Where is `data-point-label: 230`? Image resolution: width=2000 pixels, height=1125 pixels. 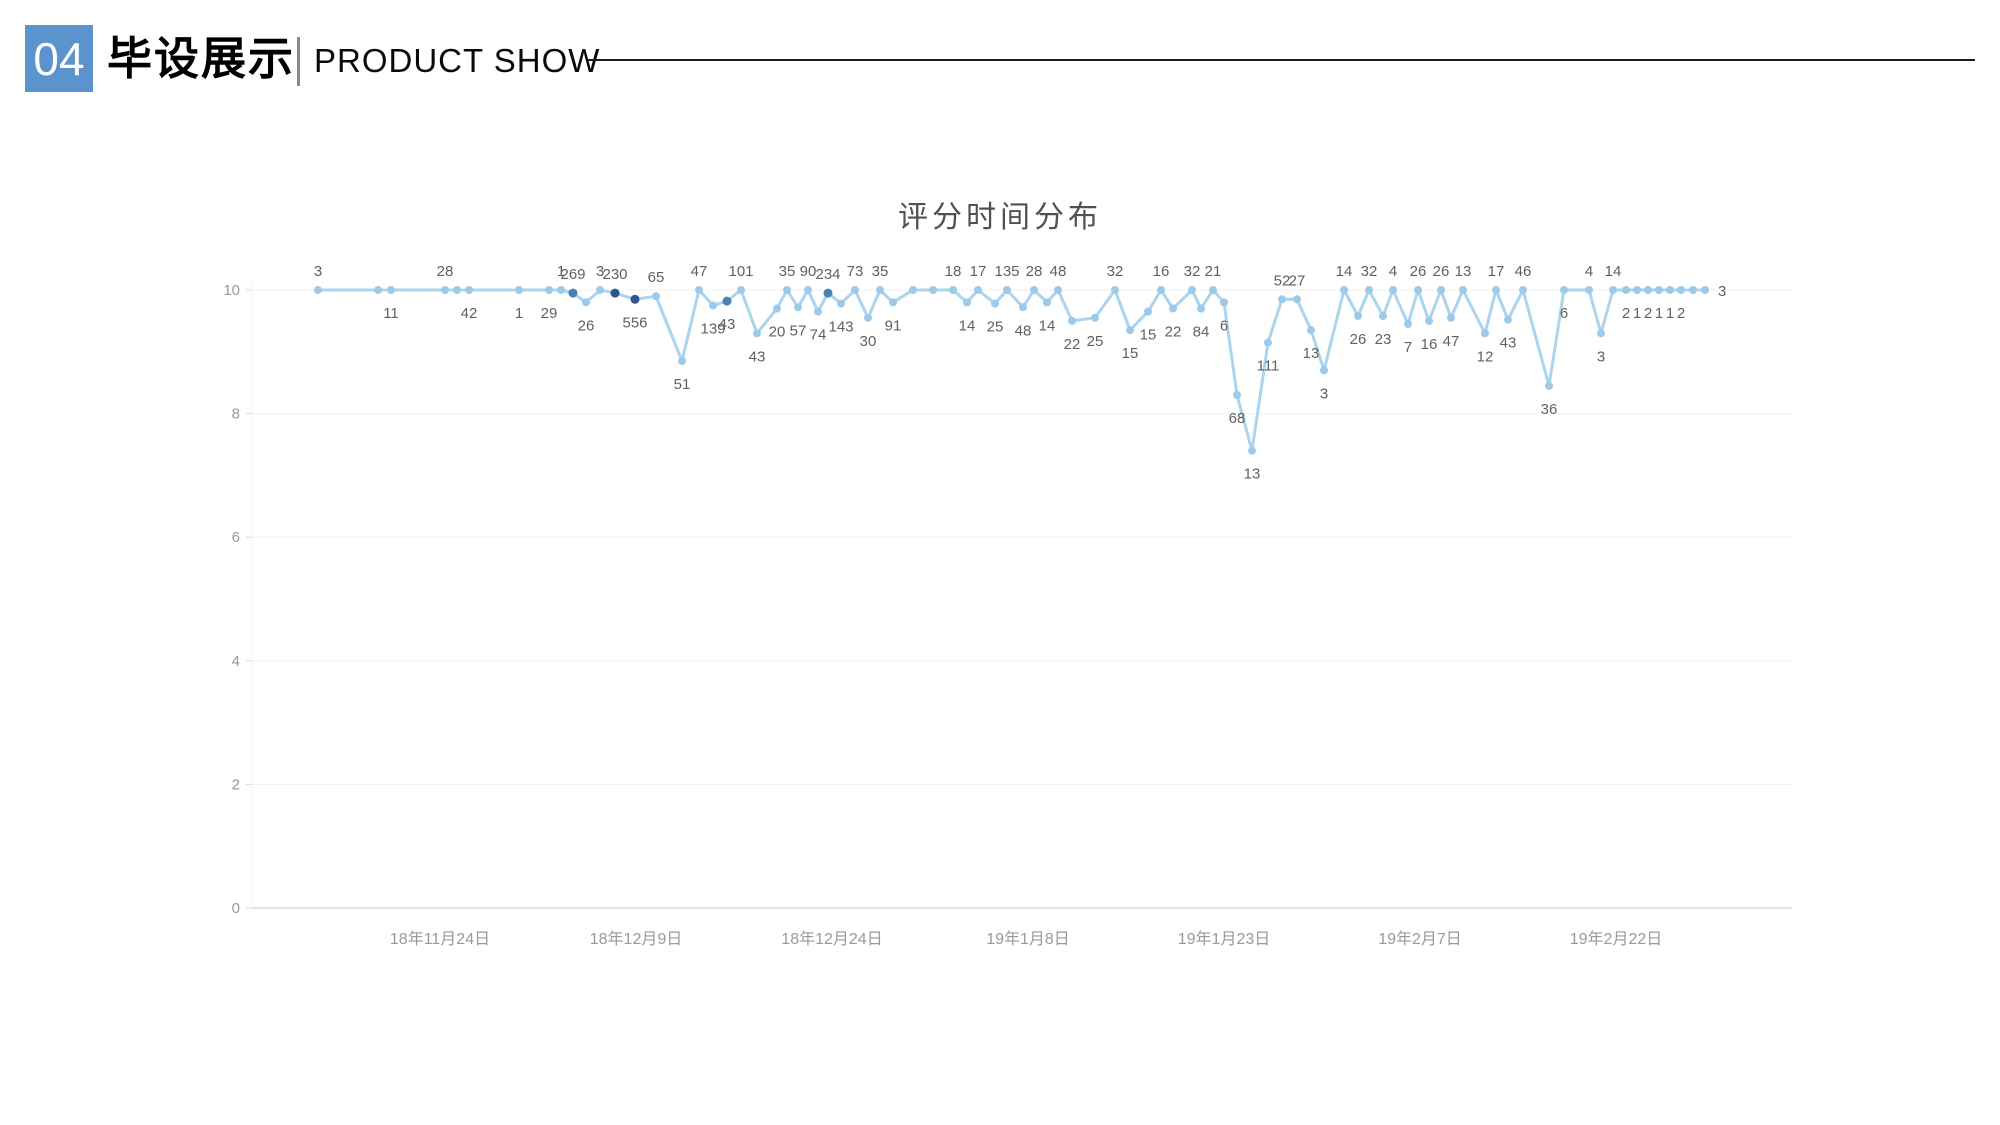 data-point-label: 230 is located at coordinates (614, 274).